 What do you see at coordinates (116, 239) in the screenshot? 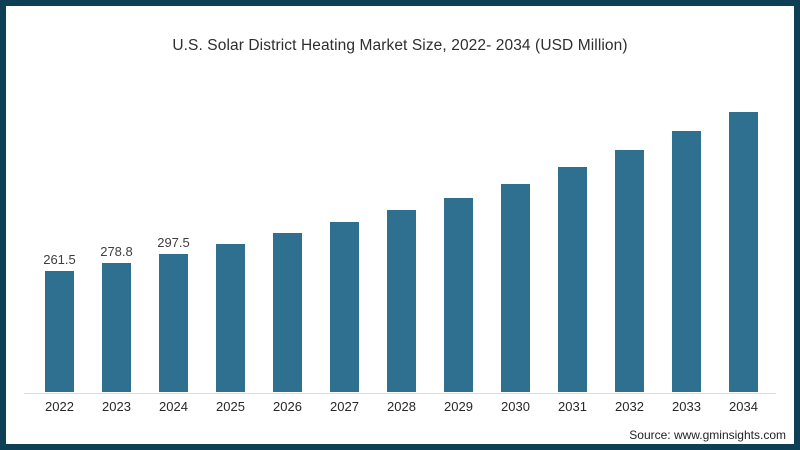
I see `bar-slot: 278.8` at bounding box center [116, 239].